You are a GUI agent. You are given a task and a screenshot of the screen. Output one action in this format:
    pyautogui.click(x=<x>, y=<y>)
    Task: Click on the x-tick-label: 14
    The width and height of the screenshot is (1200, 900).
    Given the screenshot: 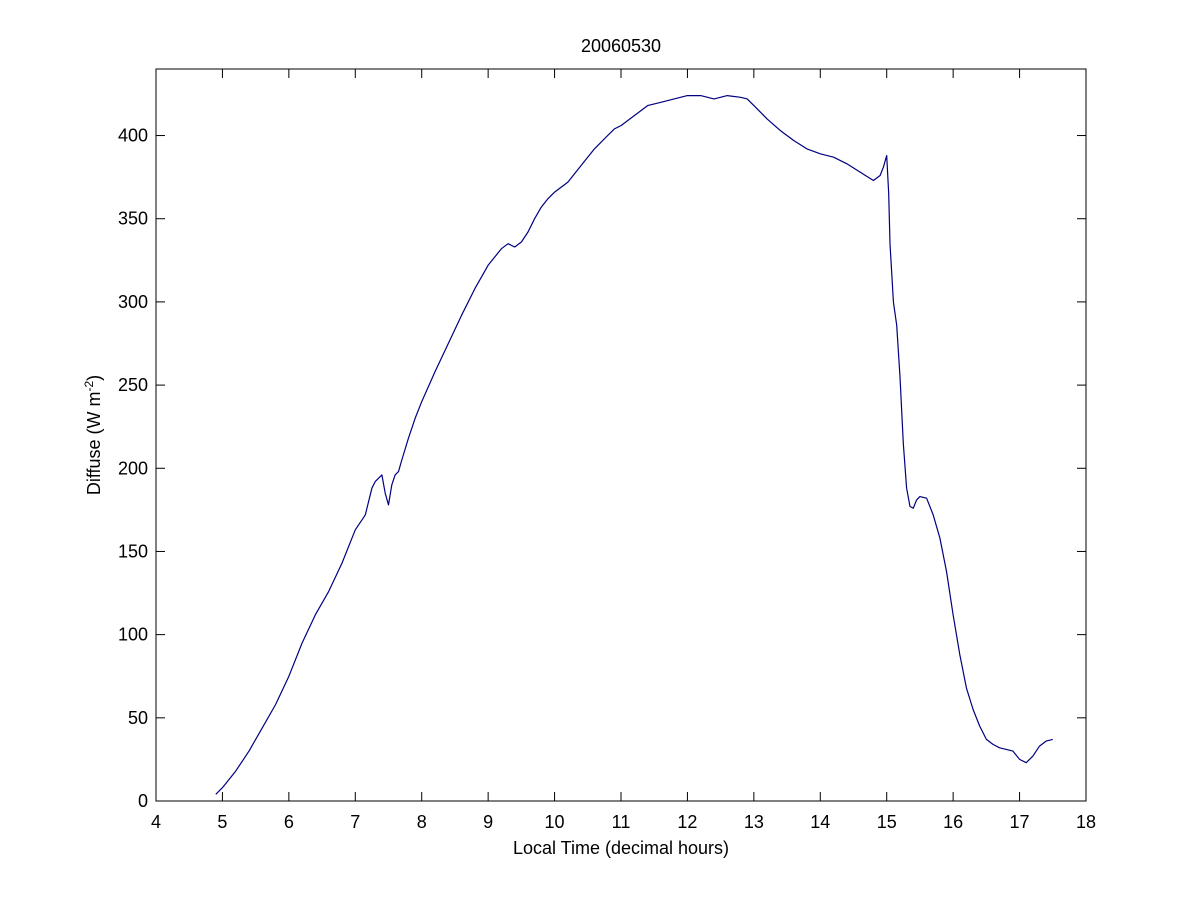 What is the action you would take?
    pyautogui.click(x=820, y=822)
    